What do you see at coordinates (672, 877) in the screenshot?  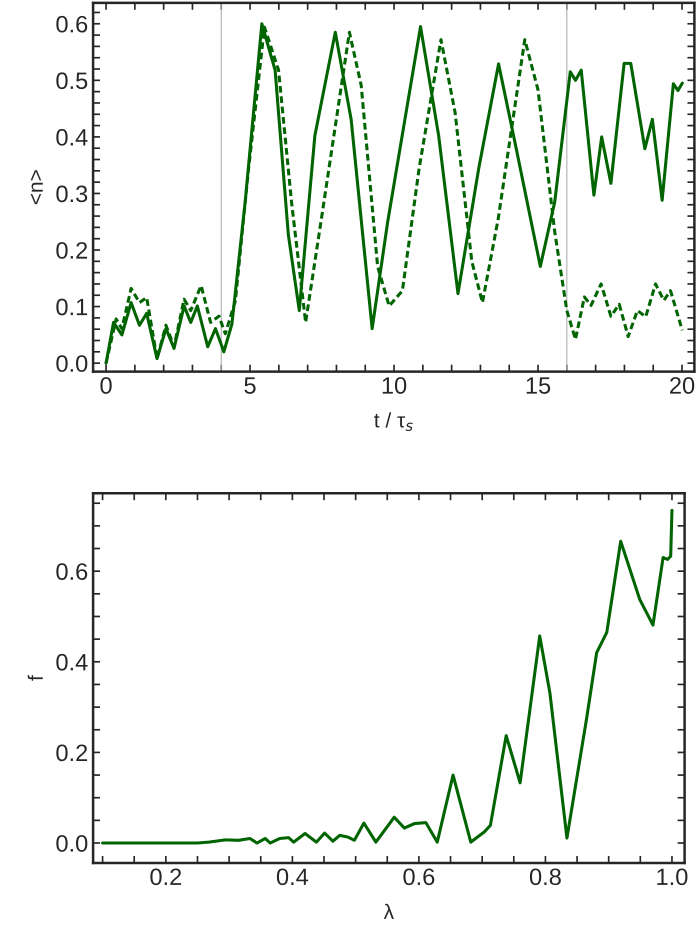 I see `x-tick-label: 1.0` at bounding box center [672, 877].